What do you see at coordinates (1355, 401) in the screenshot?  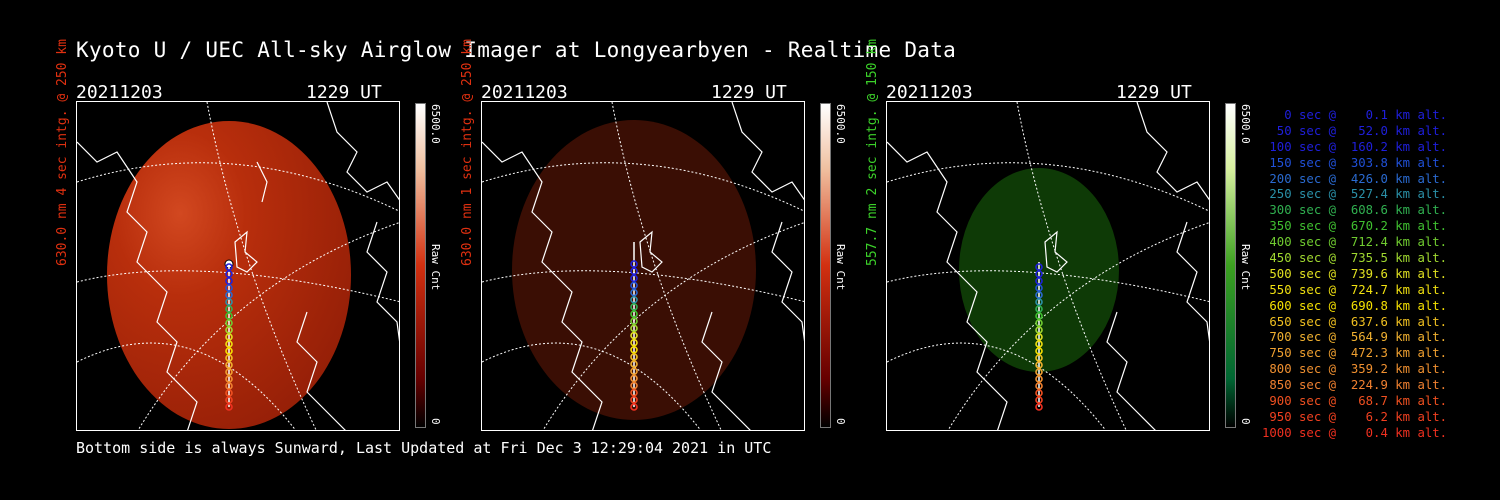 I see `legend-row: 900 sec @ 68.7 km alt.` at bounding box center [1355, 401].